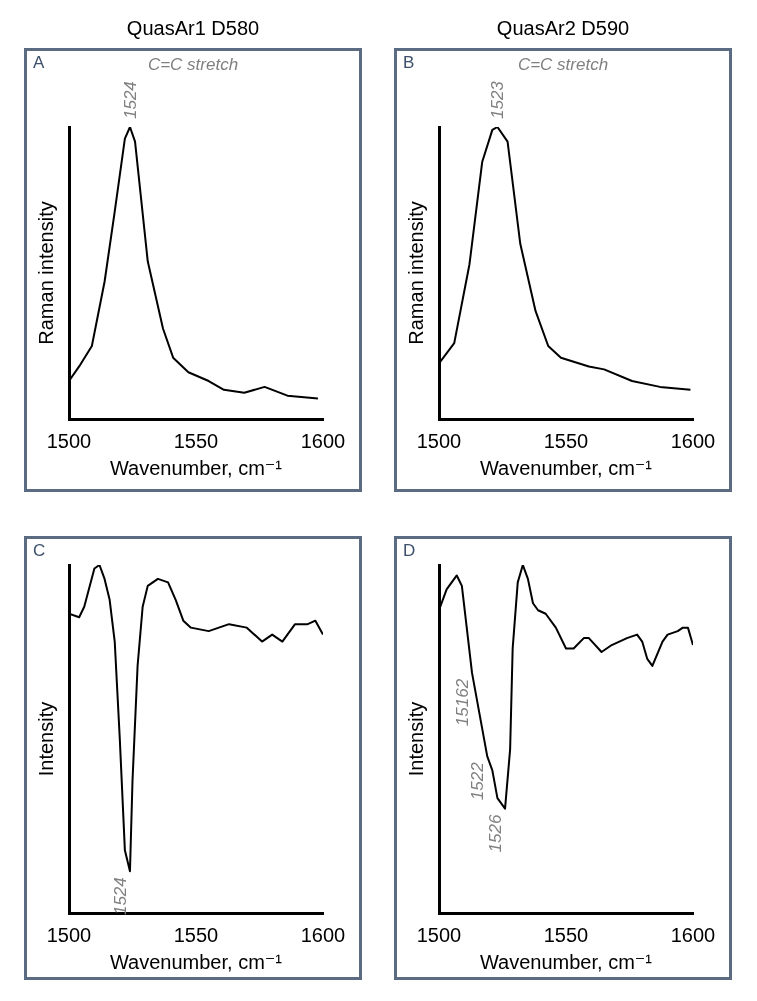 Image resolution: width=757 pixels, height=1001 pixels. Describe the element at coordinates (498, 99) in the screenshot. I see `annotation: 1523` at that location.